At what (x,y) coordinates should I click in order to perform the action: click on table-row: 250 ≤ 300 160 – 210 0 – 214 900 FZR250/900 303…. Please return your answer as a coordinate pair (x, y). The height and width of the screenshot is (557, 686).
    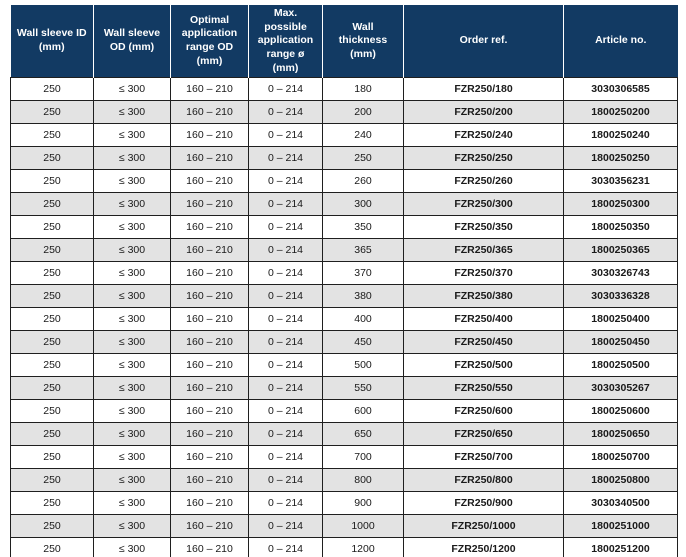
    Looking at the image, I should click on (344, 503).